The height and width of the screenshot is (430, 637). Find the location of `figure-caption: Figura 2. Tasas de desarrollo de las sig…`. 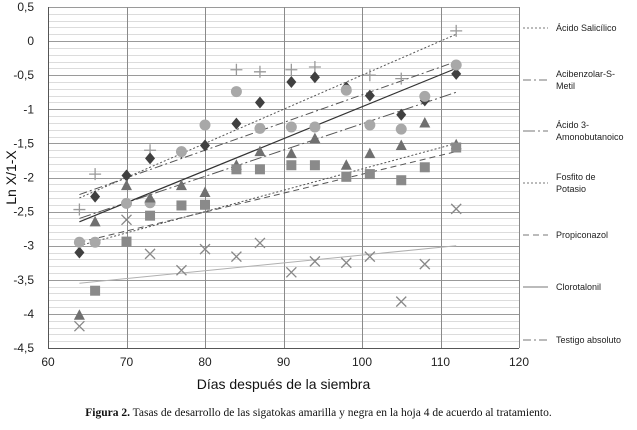

figure-caption: Figura 2. Tasas de desarrollo de las sig… is located at coordinates (318, 413).